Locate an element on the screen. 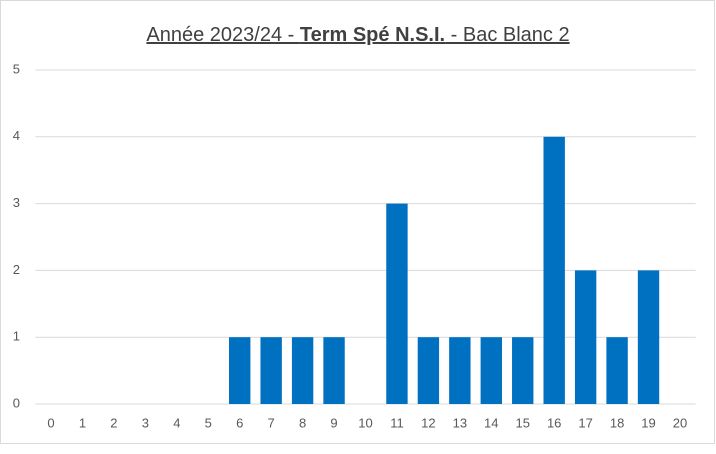 This screenshot has height=454, width=716. title-part: Année 2023/24 - is located at coordinates (222, 35).